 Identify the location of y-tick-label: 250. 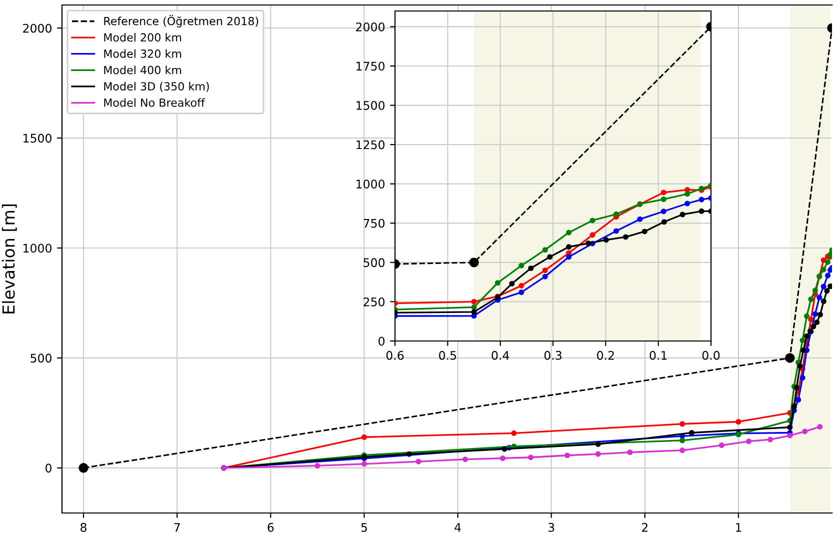
(374, 301).